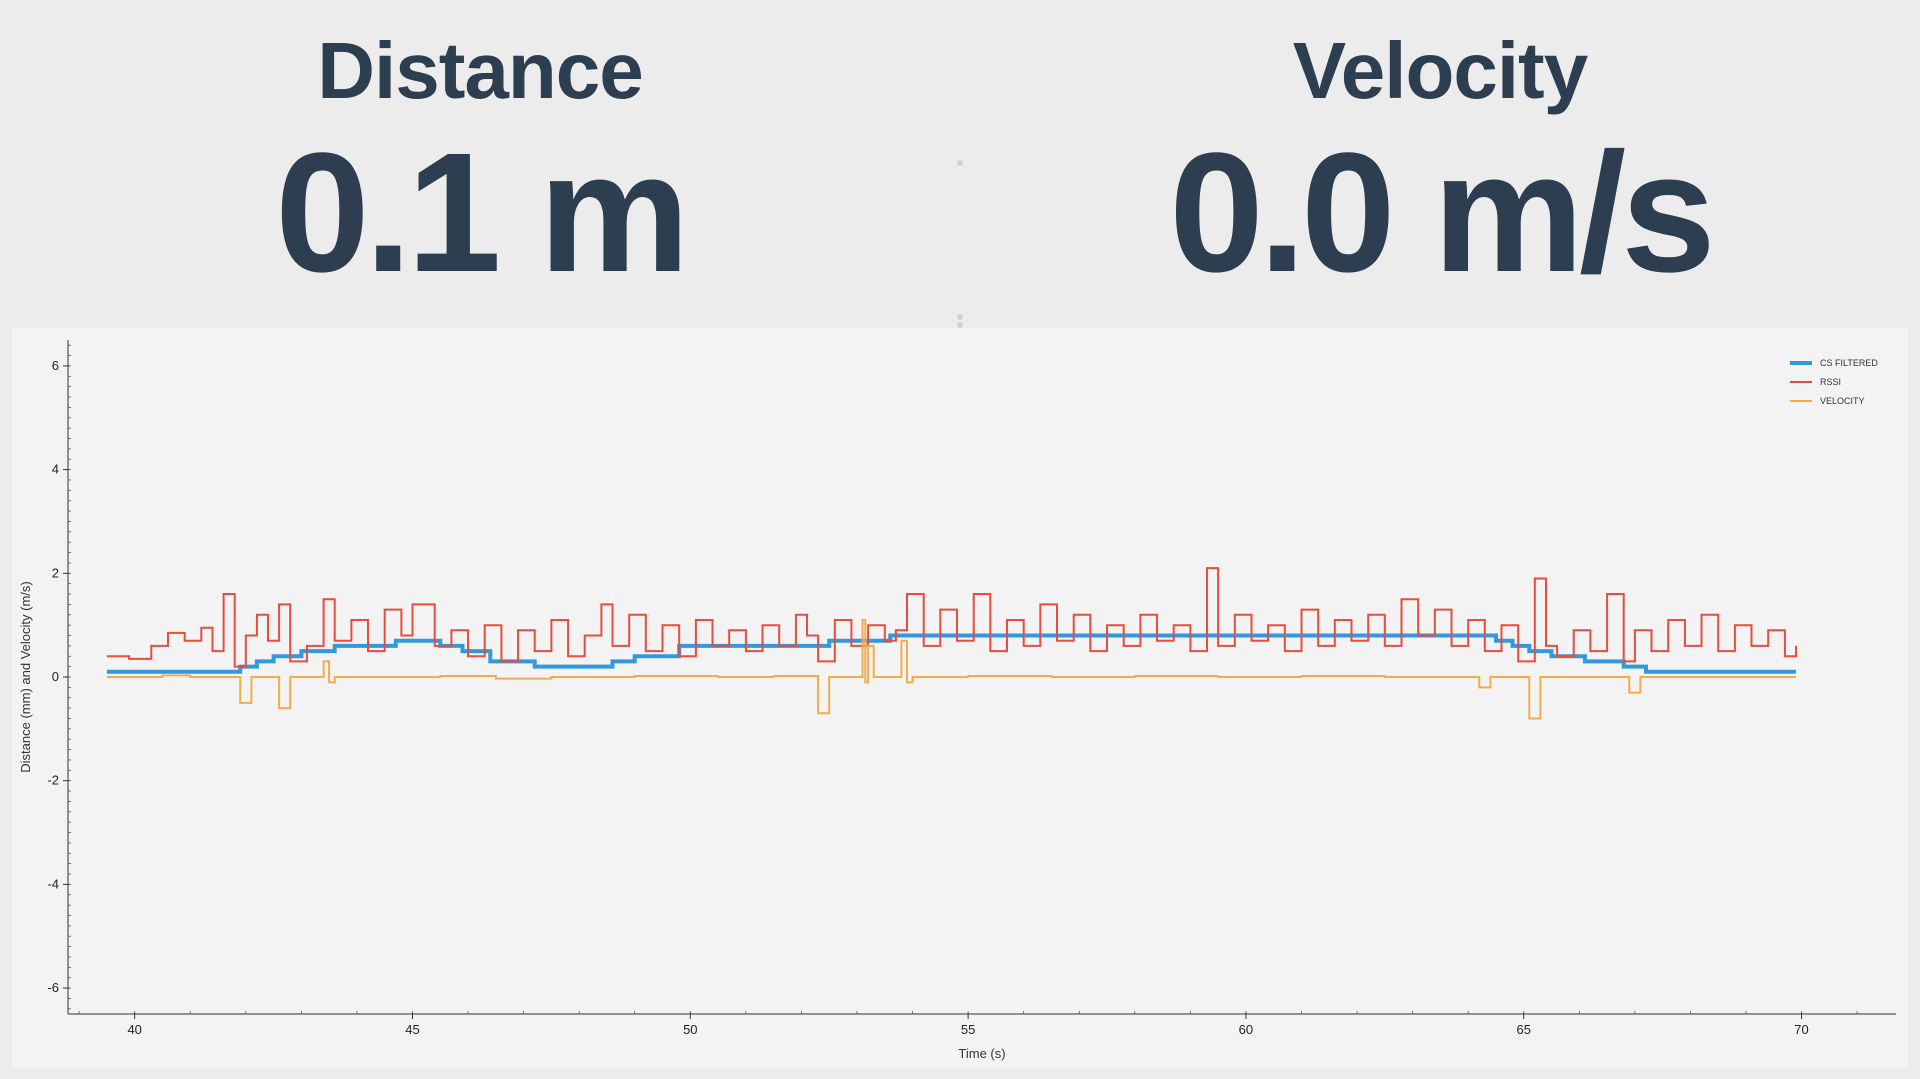 The image size is (1920, 1079). Describe the element at coordinates (1246, 1029) in the screenshot. I see `x-tick-label: 60` at that location.